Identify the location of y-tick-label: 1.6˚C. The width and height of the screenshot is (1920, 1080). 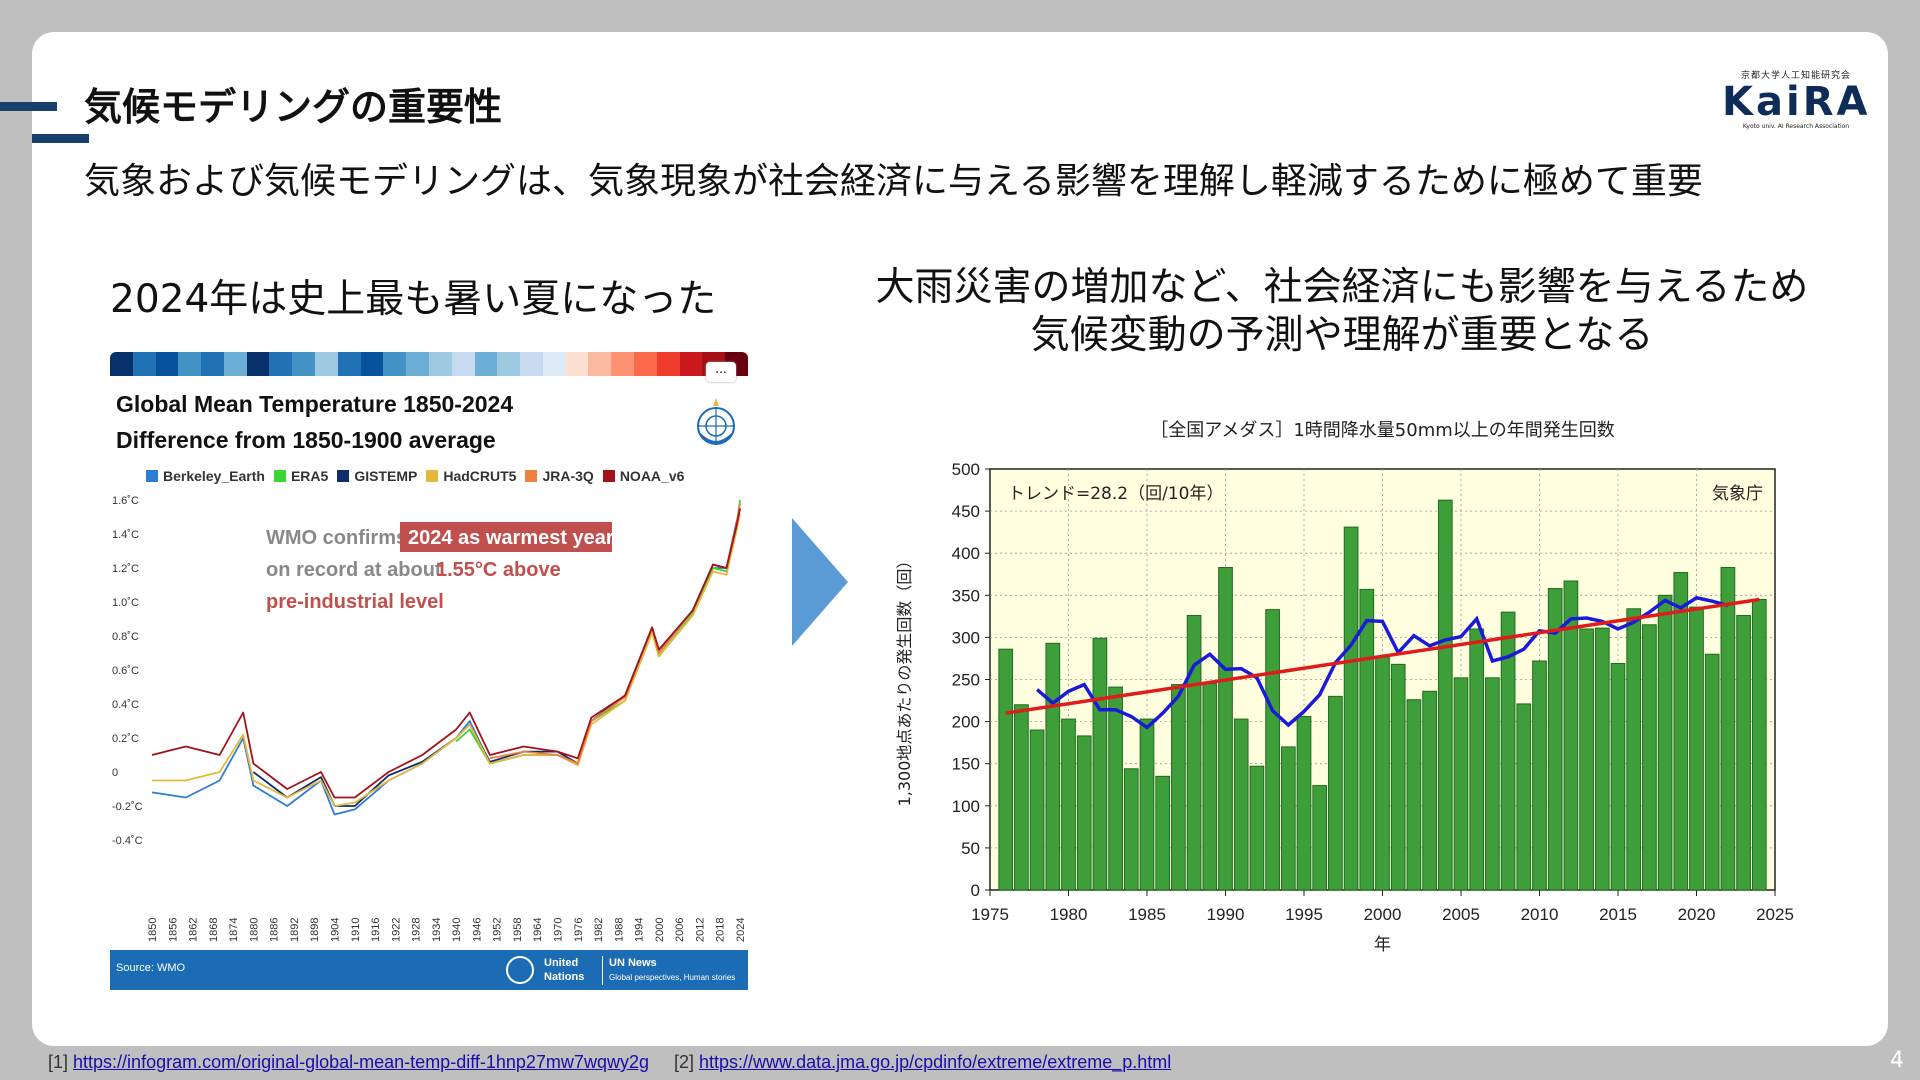
(125, 501).